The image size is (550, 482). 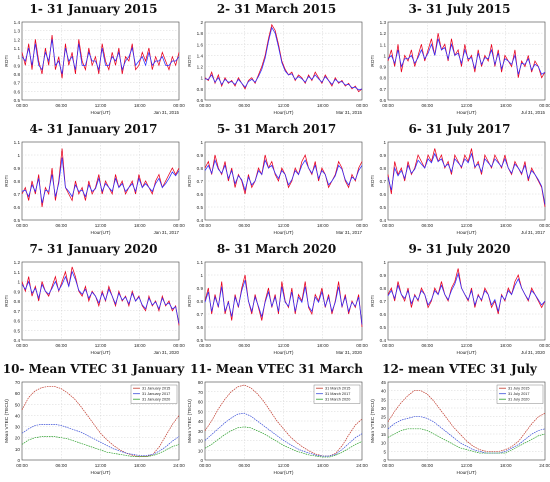 What do you see at coordinates (156, 400) in the screenshot?
I see `legend-label: 31 January 2020` at bounding box center [156, 400].